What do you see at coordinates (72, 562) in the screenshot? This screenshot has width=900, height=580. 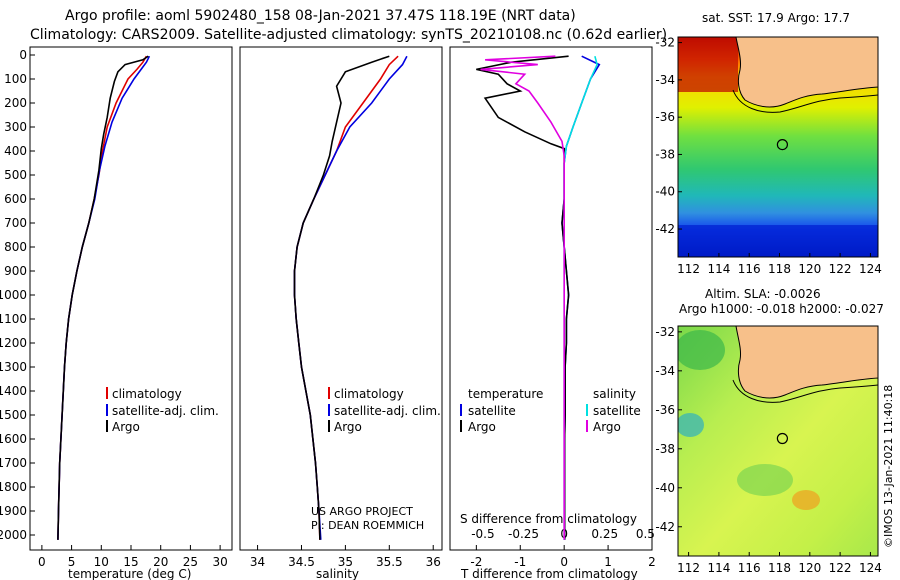 I see `x-tick-label: 5` at bounding box center [72, 562].